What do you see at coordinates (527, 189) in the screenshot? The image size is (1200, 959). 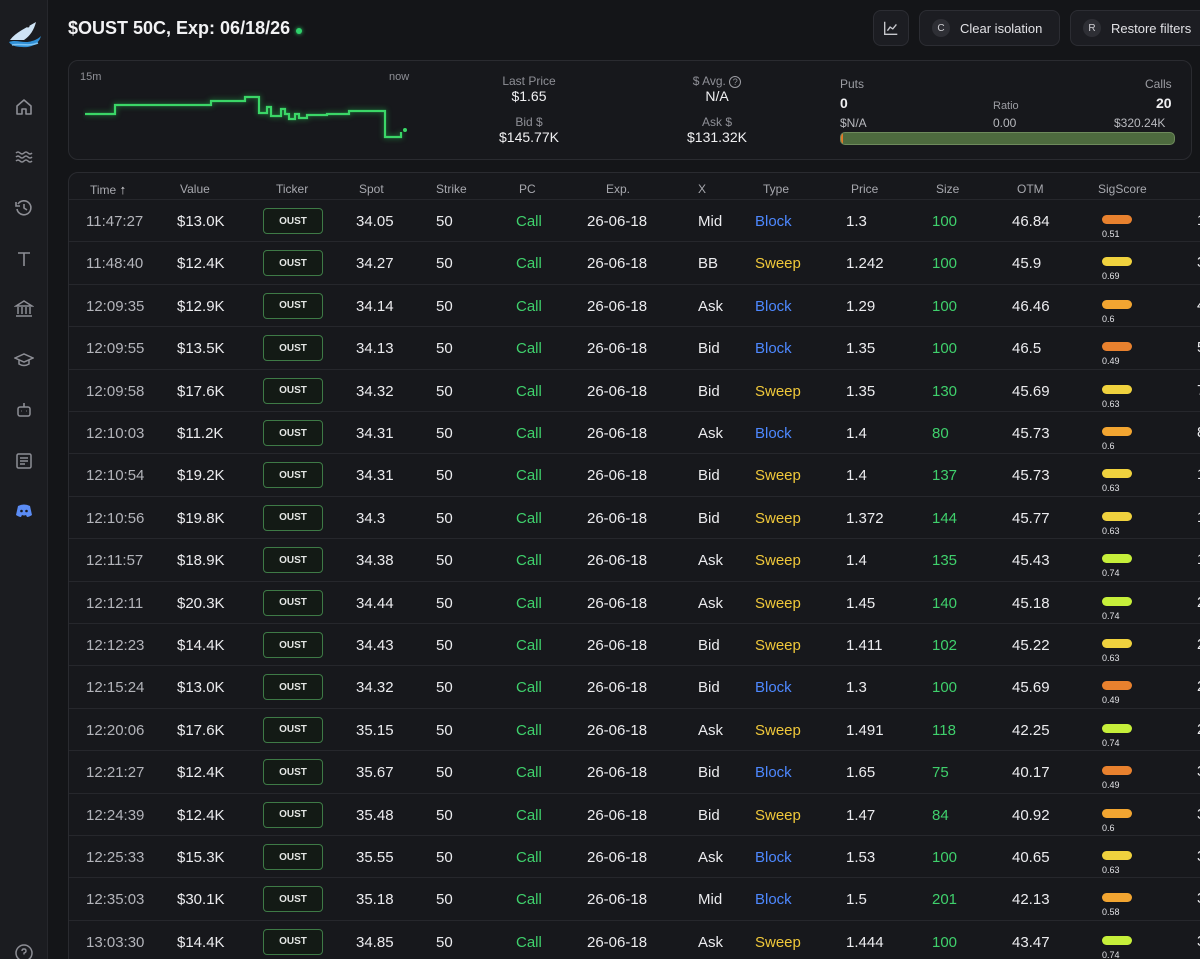 I see `column-header-pc: PC` at bounding box center [527, 189].